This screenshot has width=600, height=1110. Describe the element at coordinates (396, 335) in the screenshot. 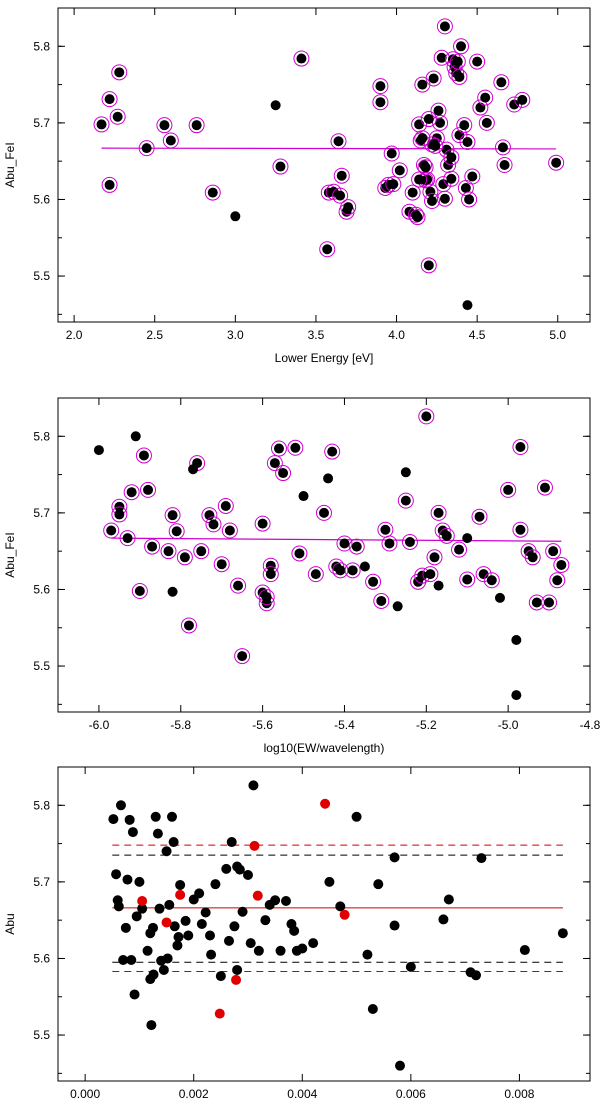

I see `chart1-x-tick-label: 4.0` at that location.